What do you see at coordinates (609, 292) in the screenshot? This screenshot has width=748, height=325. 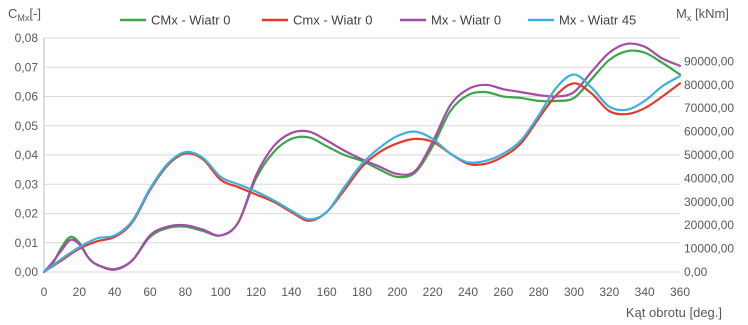 I see `x-tick-label: 320` at bounding box center [609, 292].